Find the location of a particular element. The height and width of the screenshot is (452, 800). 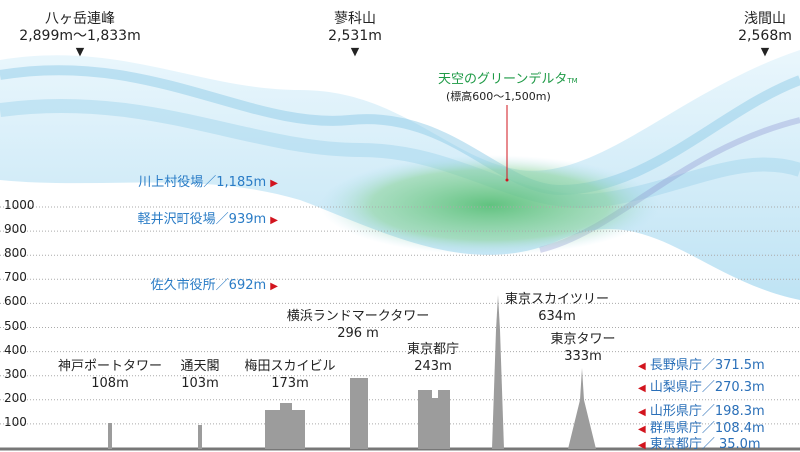

y-tick-label: 1000 is located at coordinates (19, 205).